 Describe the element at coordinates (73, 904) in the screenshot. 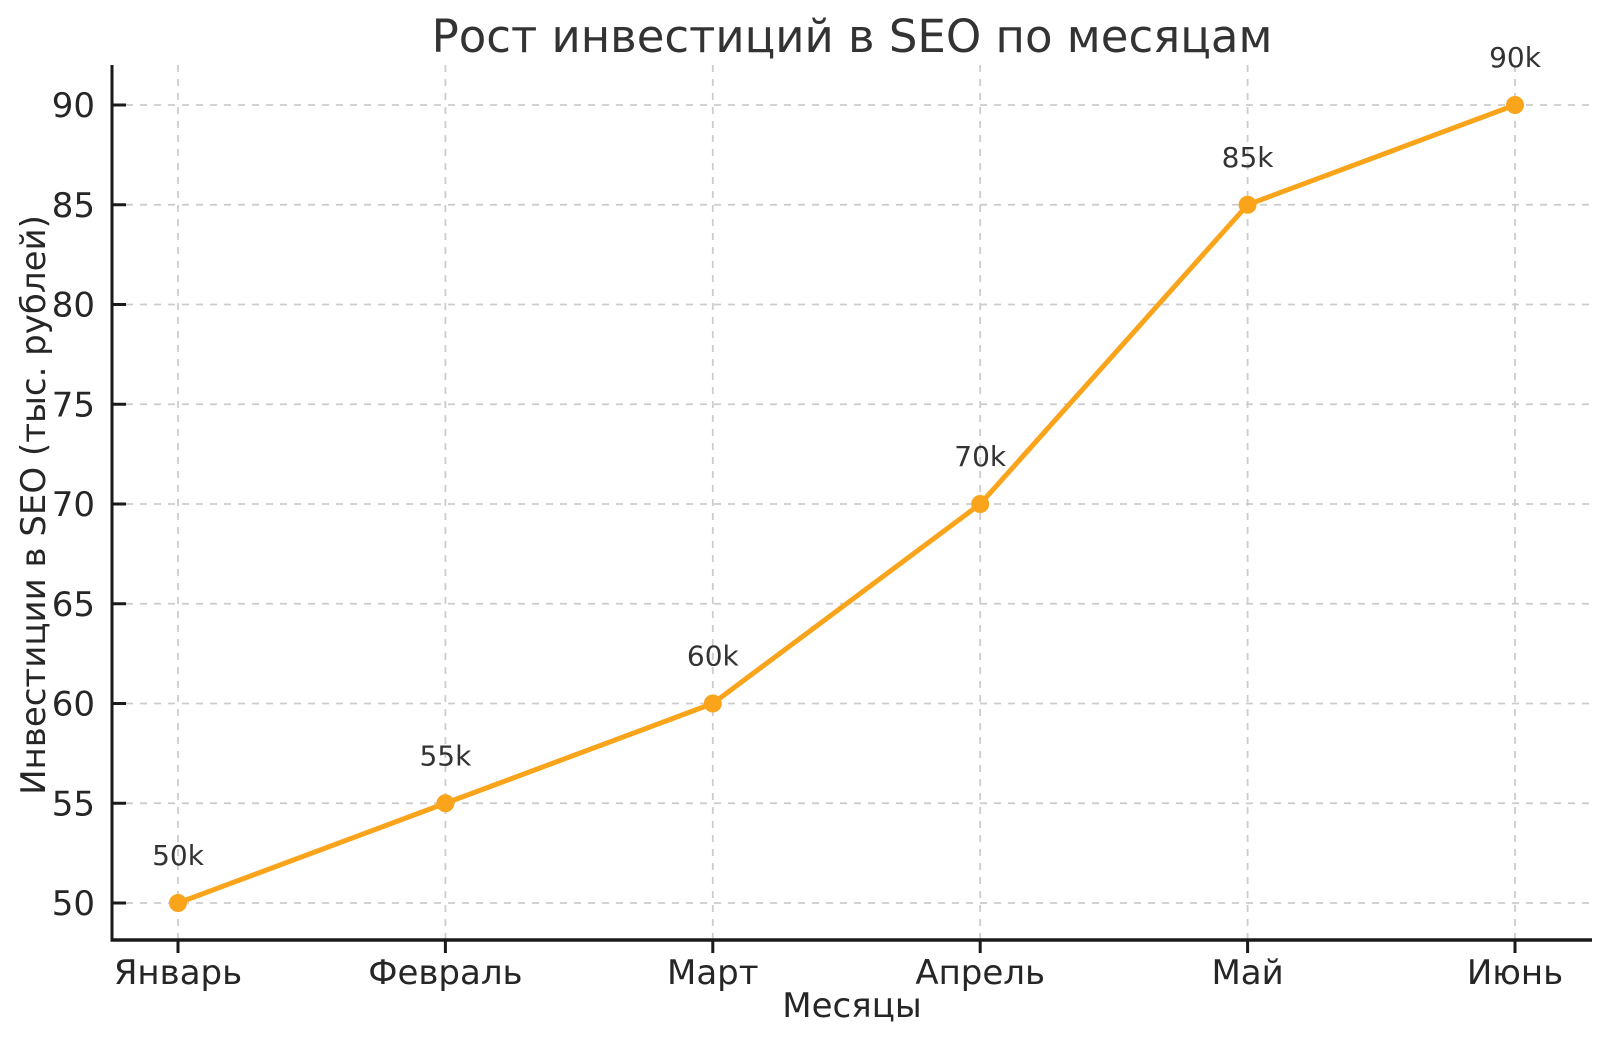

I see `y-tick-label: 50` at that location.